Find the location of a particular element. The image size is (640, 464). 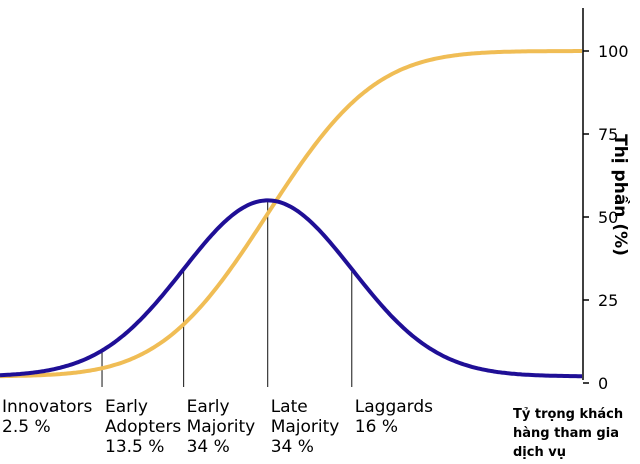

y-tick-label: 25 is located at coordinates (608, 300).